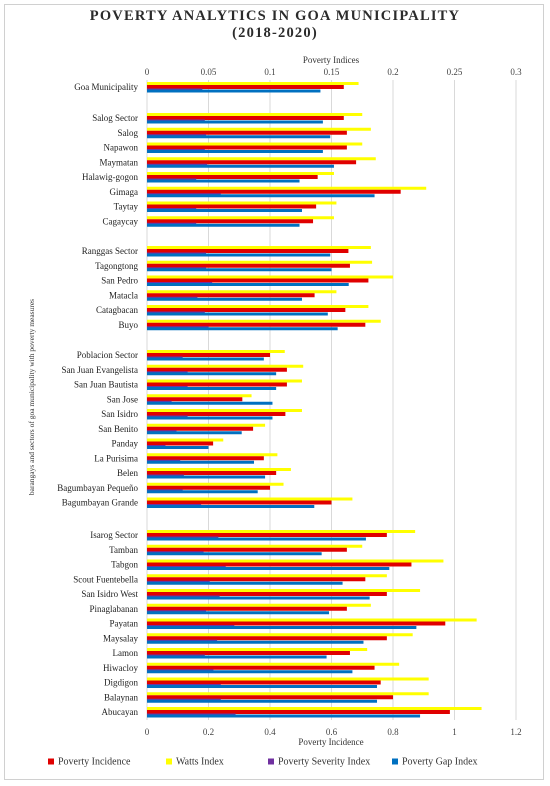 Image resolution: width=550 pixels, height=786 pixels. I want to click on top-axis-tick-label: 0.15, so click(332, 72).